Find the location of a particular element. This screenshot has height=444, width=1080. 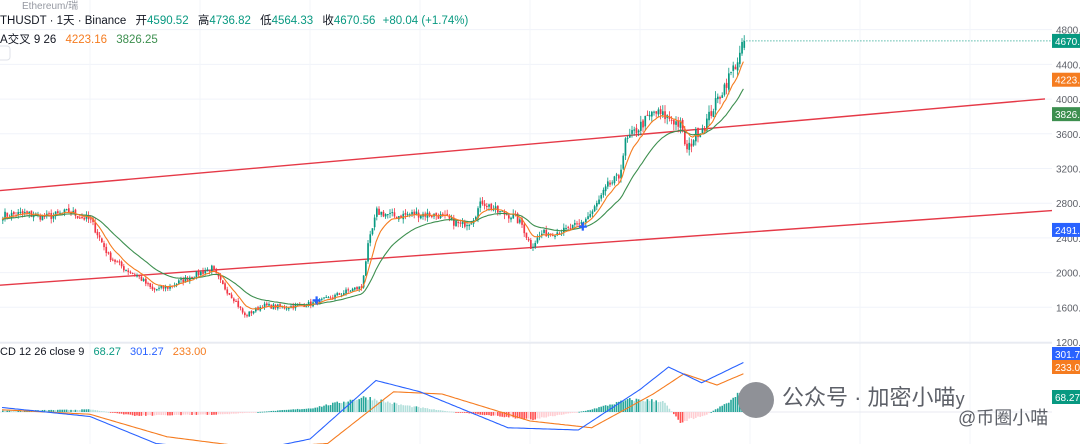

macd-line-value: 301.27 is located at coordinates (147, 352).